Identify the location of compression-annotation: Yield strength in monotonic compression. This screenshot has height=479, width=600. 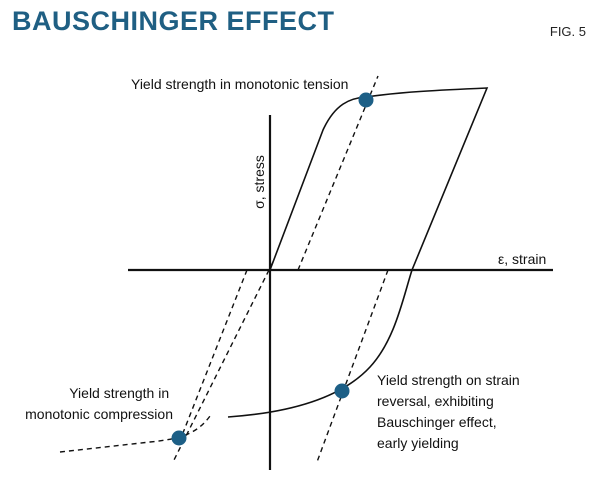
(99, 403).